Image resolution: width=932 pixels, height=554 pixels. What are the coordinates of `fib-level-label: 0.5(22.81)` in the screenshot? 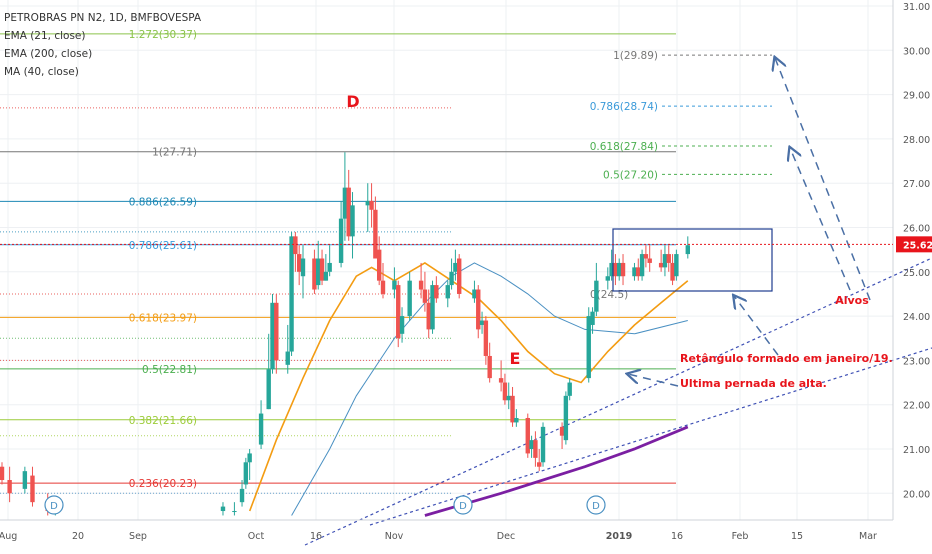 It's located at (169, 370).